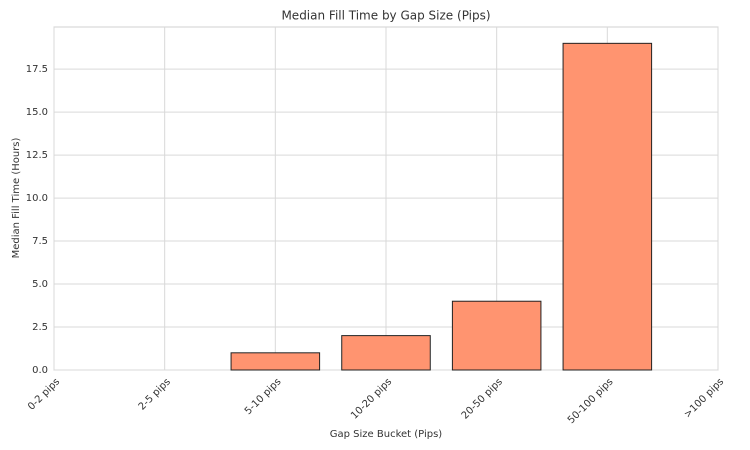 Image resolution: width=750 pixels, height=450 pixels. What do you see at coordinates (44, 394) in the screenshot?
I see `x-tick-label: 0-2 pips` at bounding box center [44, 394].